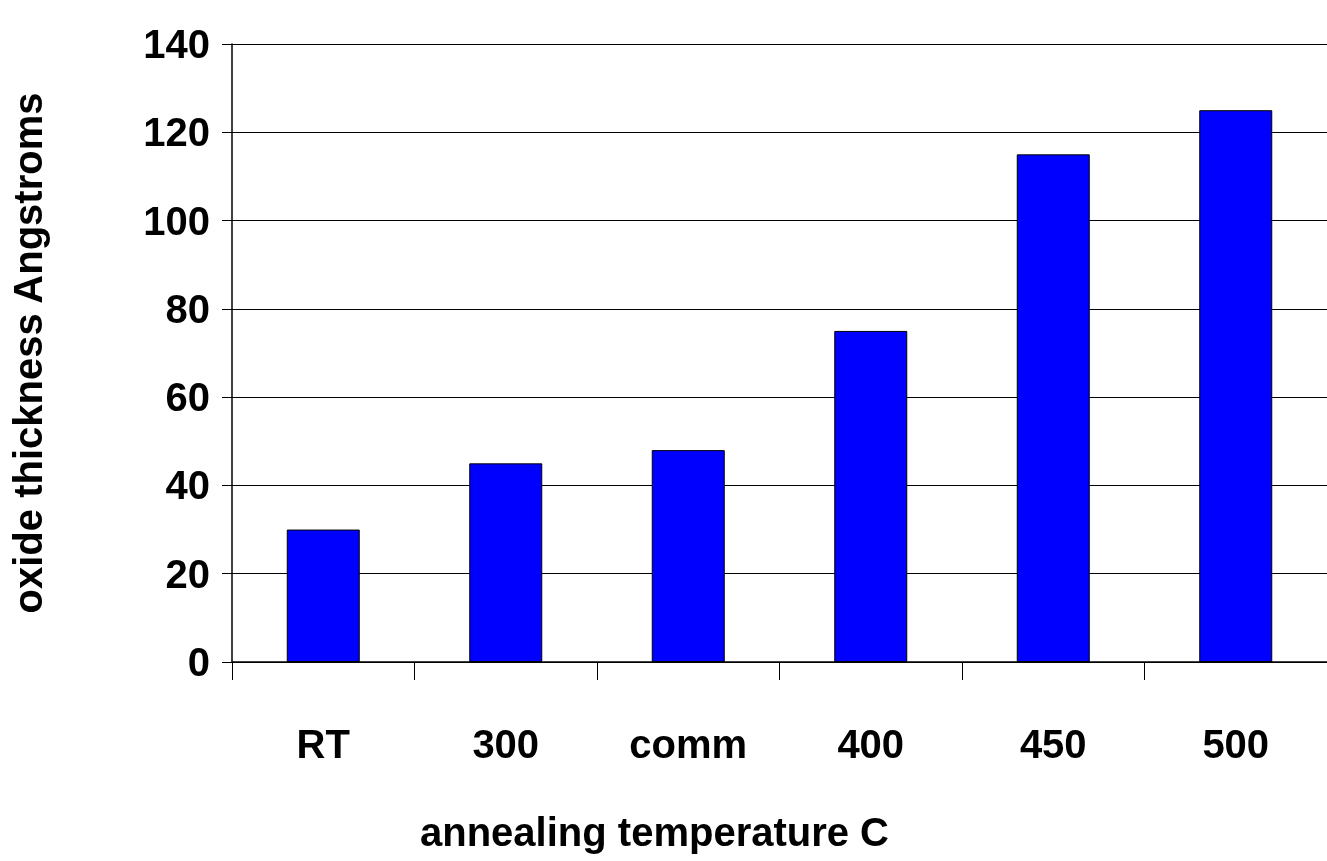  What do you see at coordinates (176, 132) in the screenshot?
I see `y-tick-label: 120` at bounding box center [176, 132].